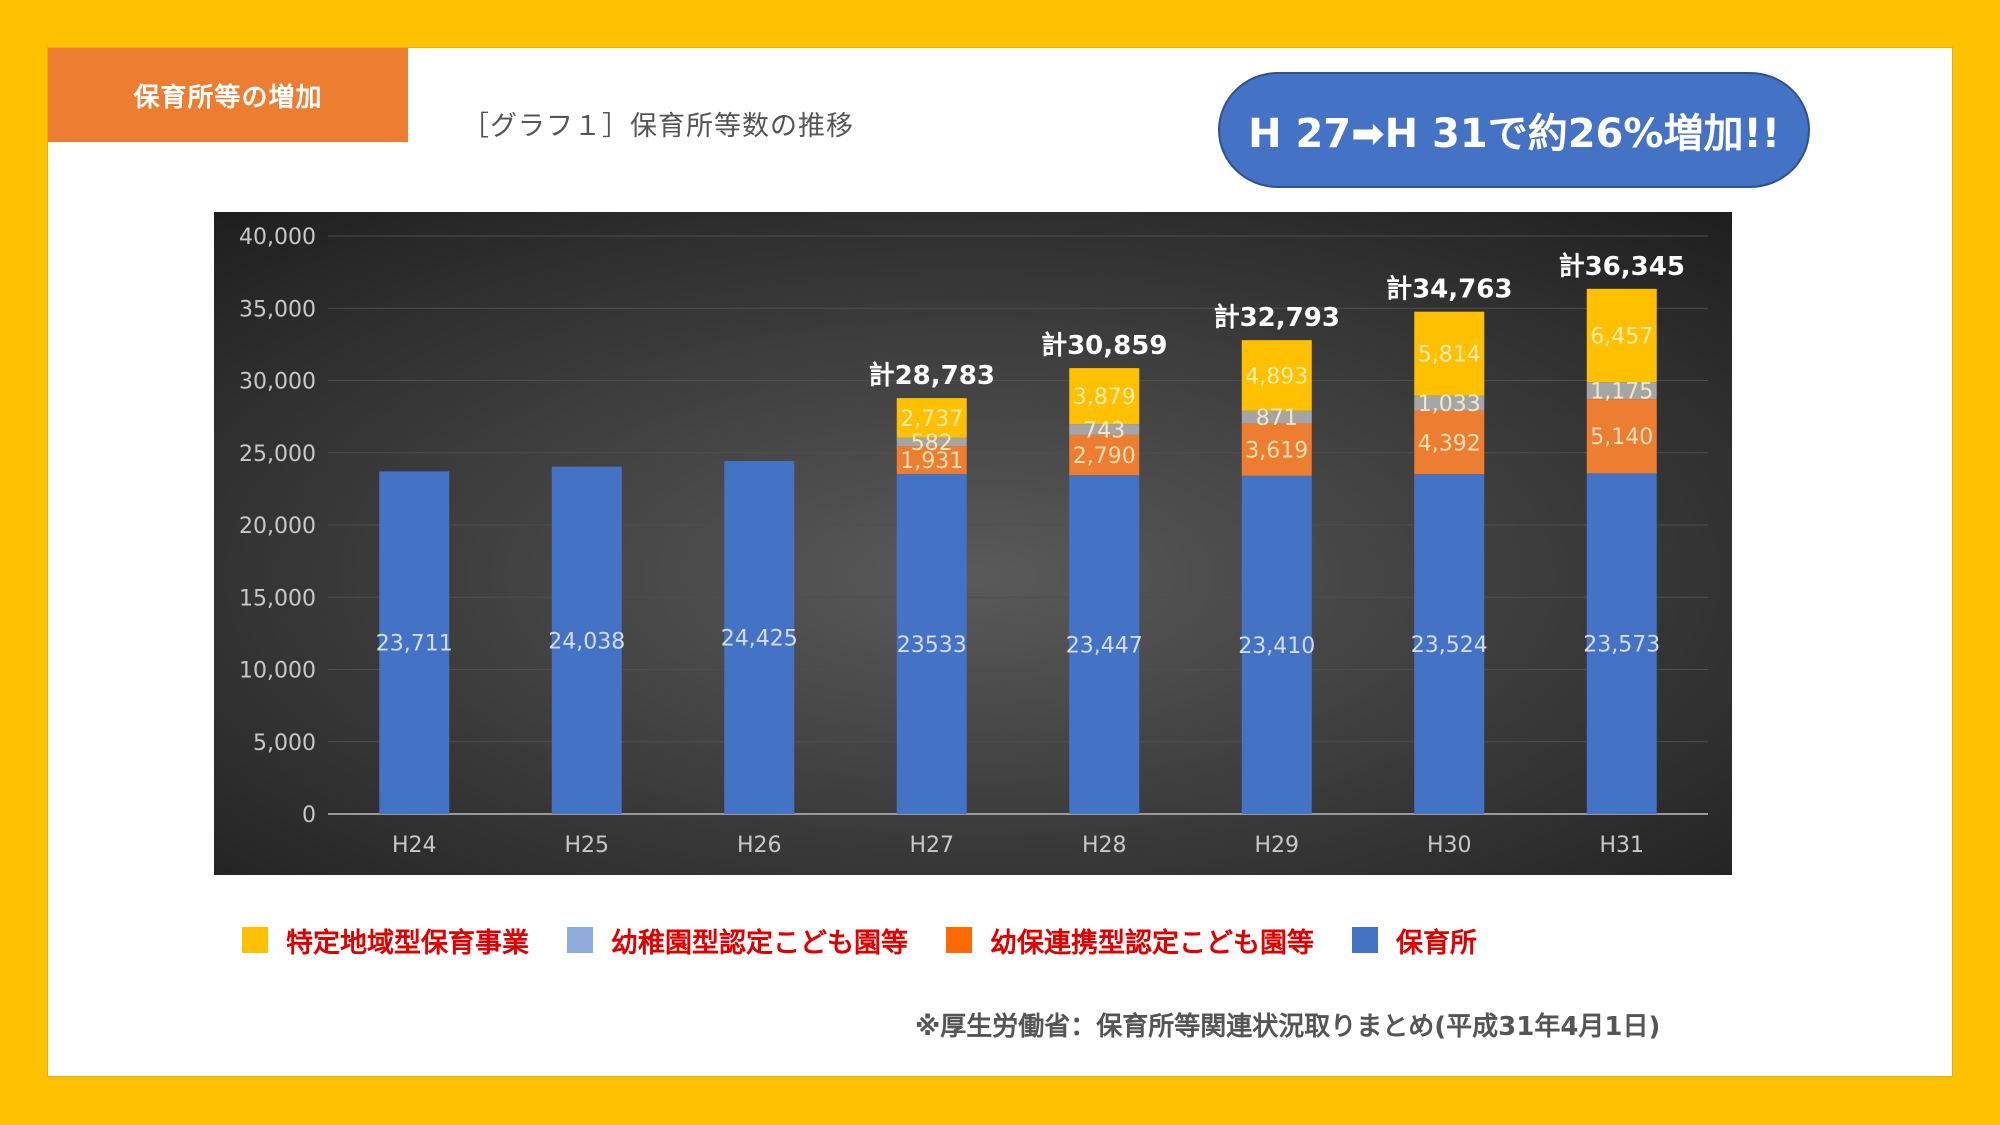 This screenshot has height=1125, width=2000. What do you see at coordinates (277, 382) in the screenshot?
I see `y-tick-label: 30,000` at bounding box center [277, 382].